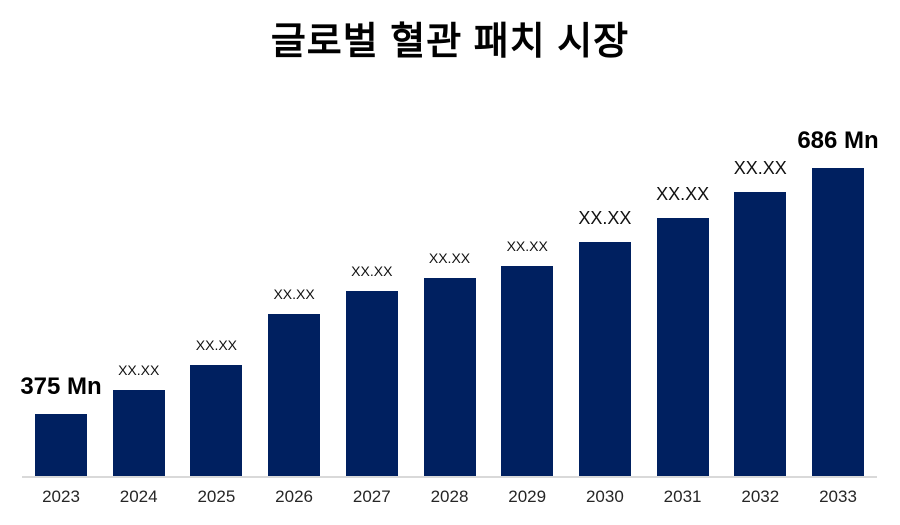 The image size is (900, 525). Describe the element at coordinates (838, 322) in the screenshot. I see `bar-2033` at that location.